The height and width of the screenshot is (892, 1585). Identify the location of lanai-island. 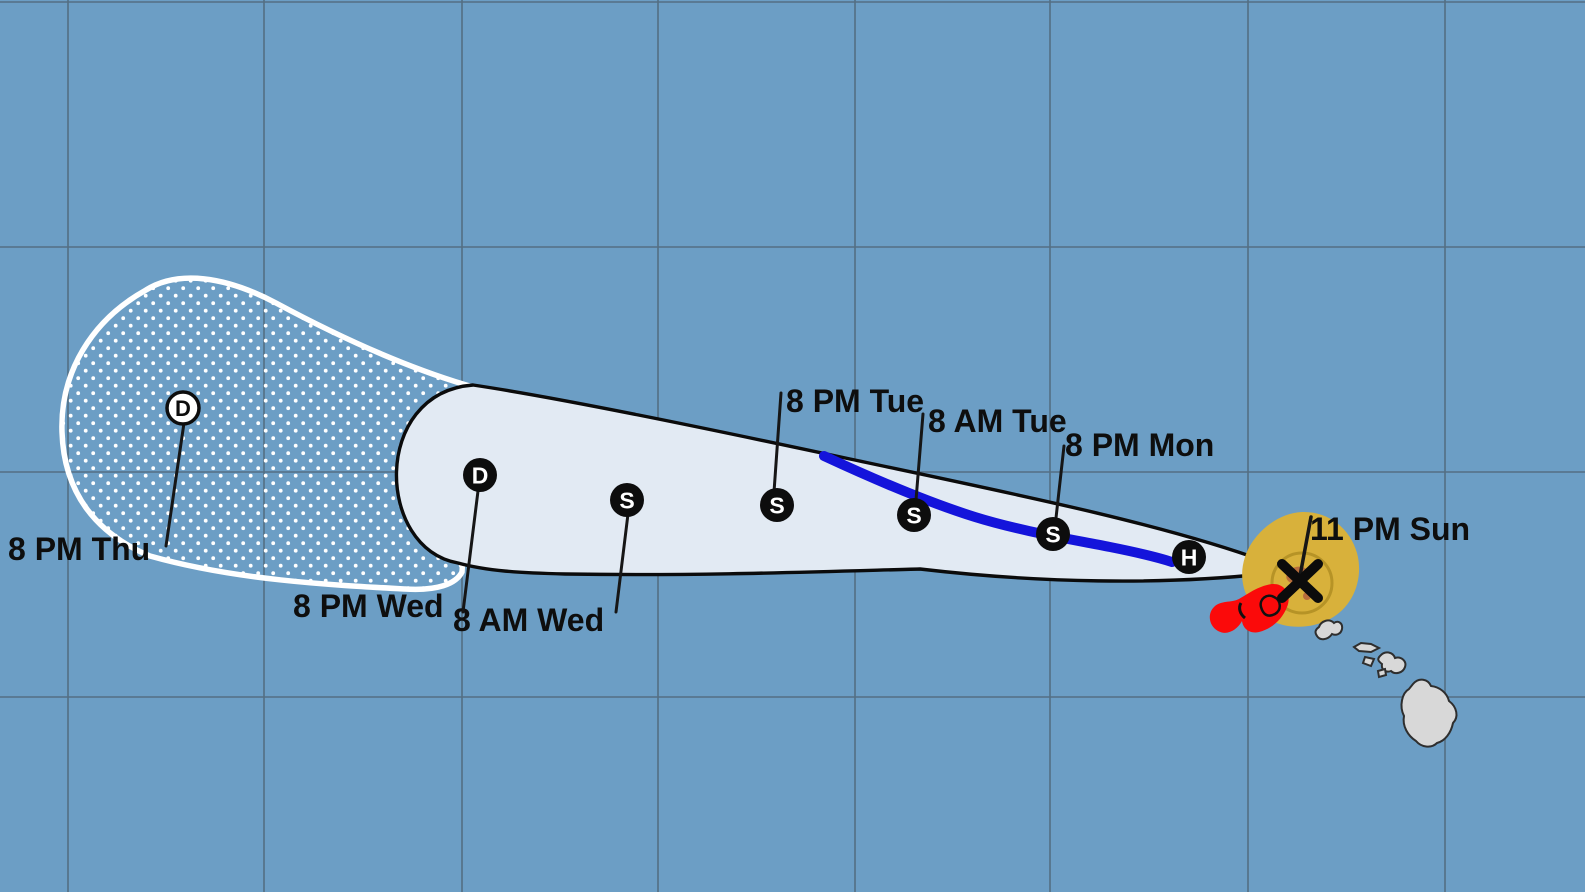
(1368, 661).